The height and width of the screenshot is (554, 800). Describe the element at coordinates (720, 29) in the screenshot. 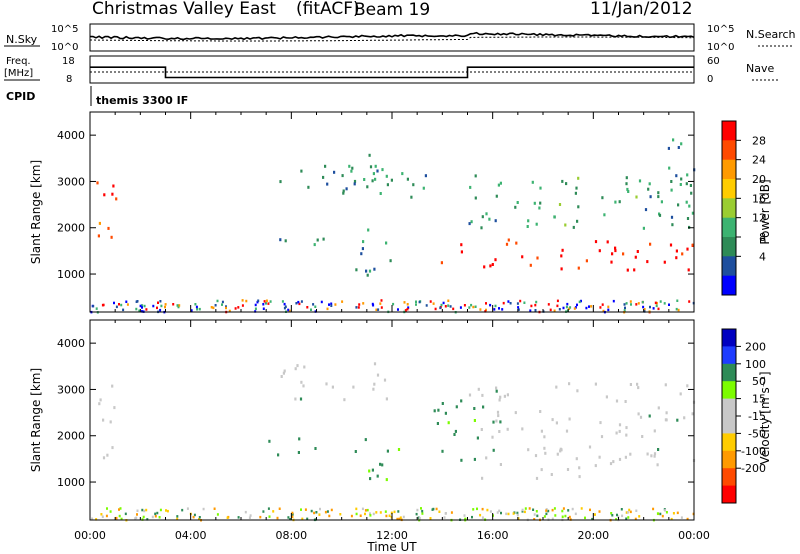

I see `nsky-right-tick-top: 10^5` at that location.